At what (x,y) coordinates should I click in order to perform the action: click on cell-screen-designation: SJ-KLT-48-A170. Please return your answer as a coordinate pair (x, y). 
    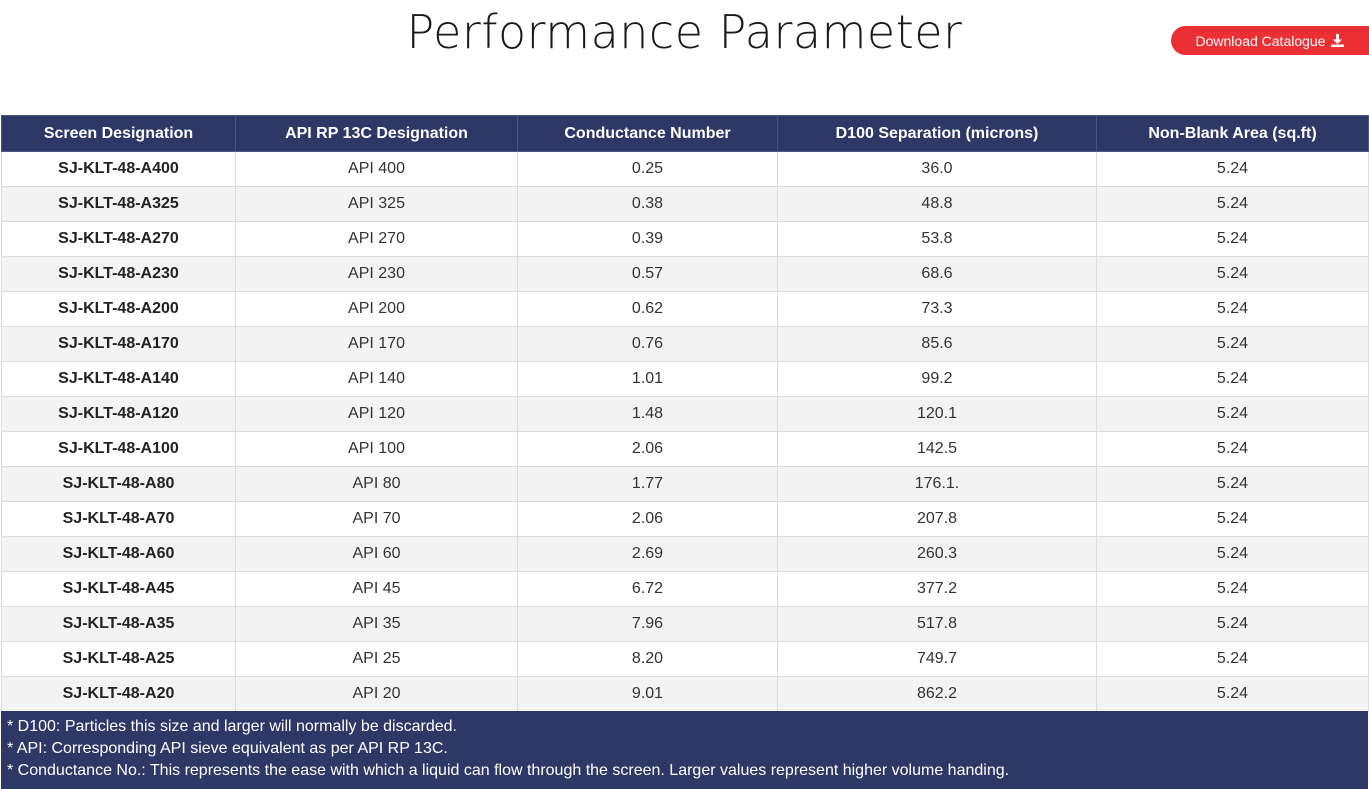
    Looking at the image, I should click on (118, 344).